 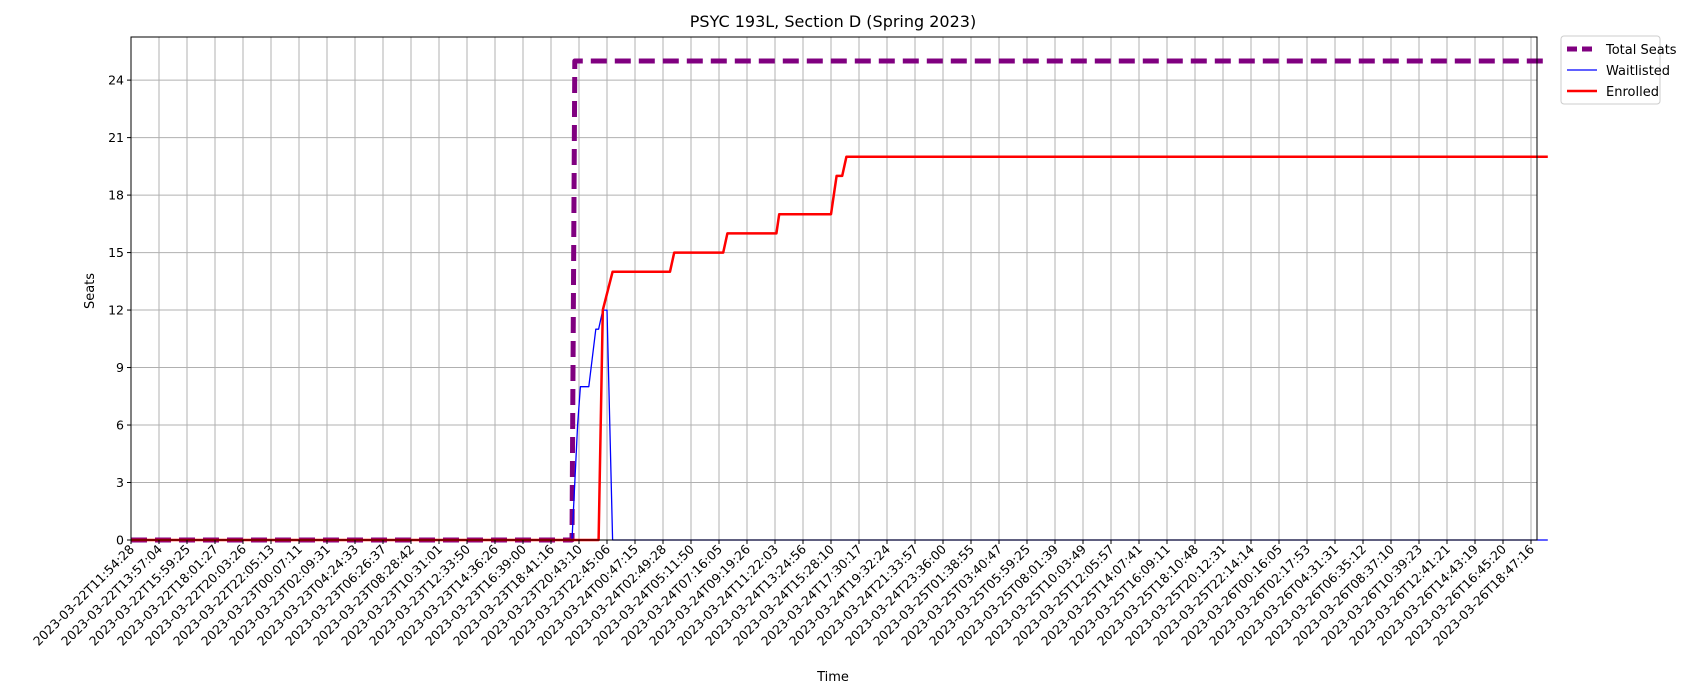 I want to click on chart-title: PSYC 193L, Section D (Spring 2023), so click(x=833, y=21).